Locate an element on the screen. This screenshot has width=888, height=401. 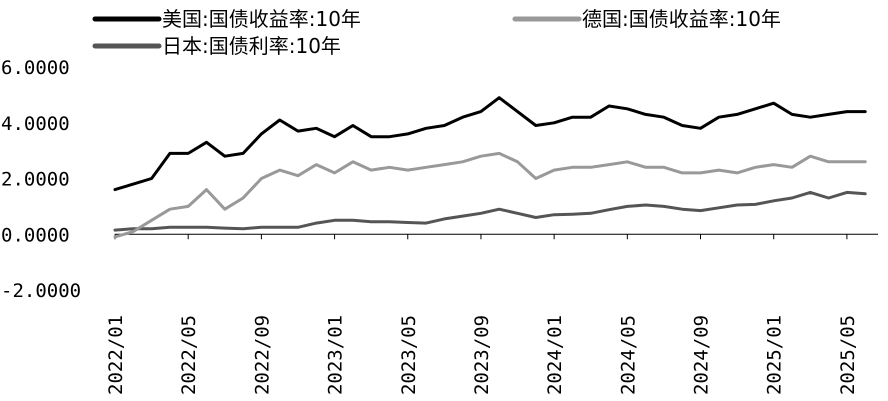
x-tick-label: 2022/01 is located at coordinates (116, 355).